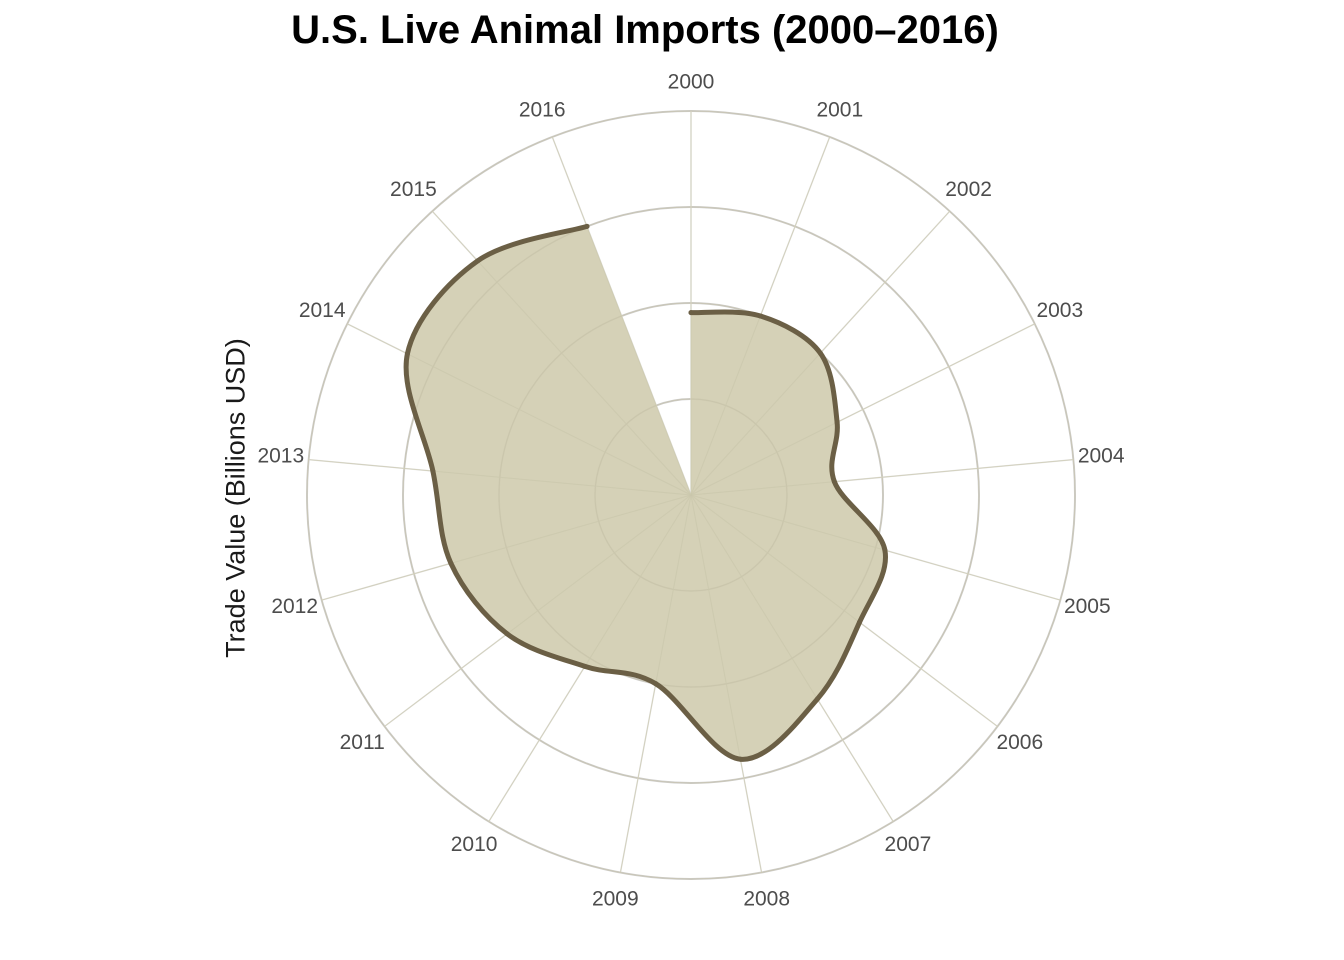 This screenshot has height=960, width=1344. I want to click on data-point-2015, so click(478, 261).